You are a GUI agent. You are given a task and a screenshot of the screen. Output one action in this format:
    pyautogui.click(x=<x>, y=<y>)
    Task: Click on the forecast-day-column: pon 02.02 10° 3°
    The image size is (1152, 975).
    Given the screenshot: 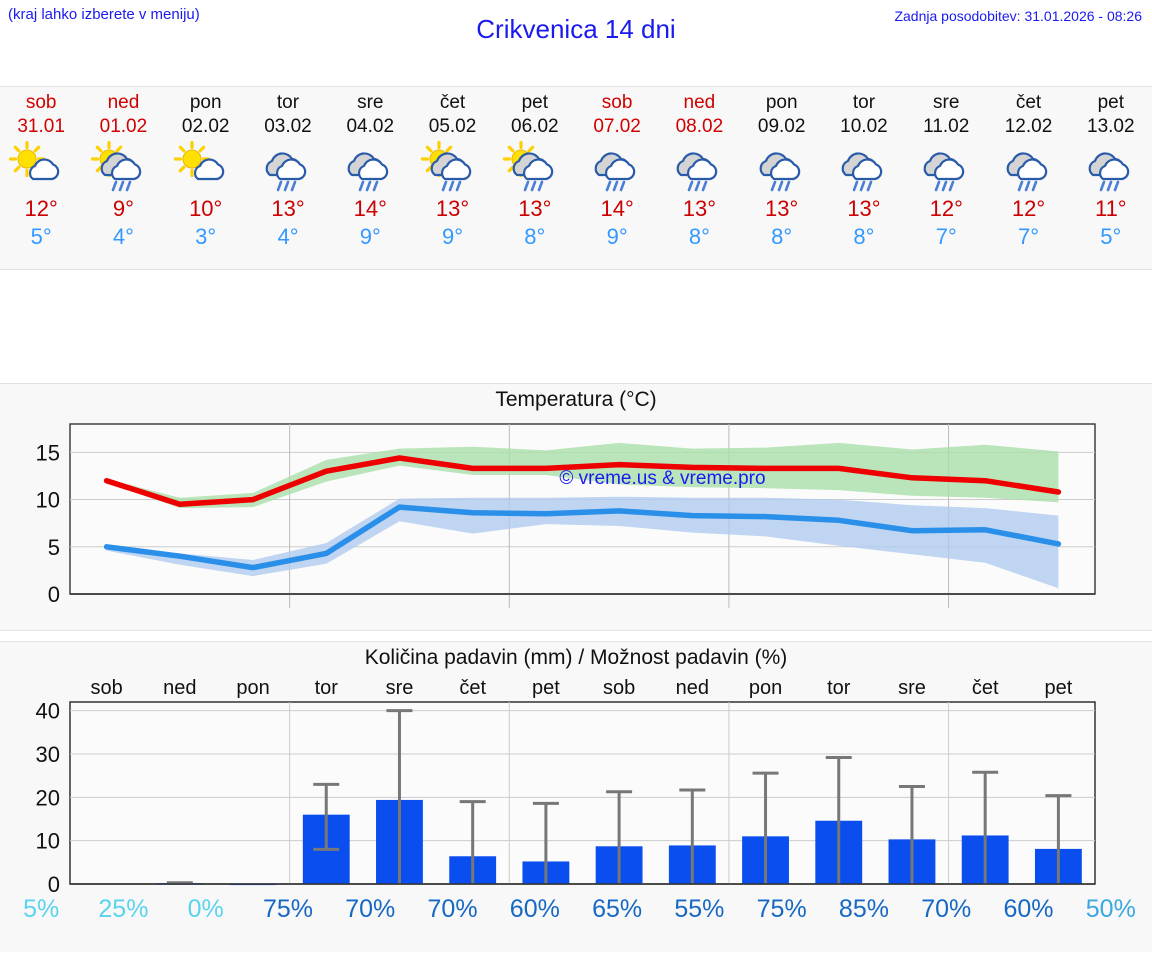 What is the action you would take?
    pyautogui.click(x=206, y=178)
    